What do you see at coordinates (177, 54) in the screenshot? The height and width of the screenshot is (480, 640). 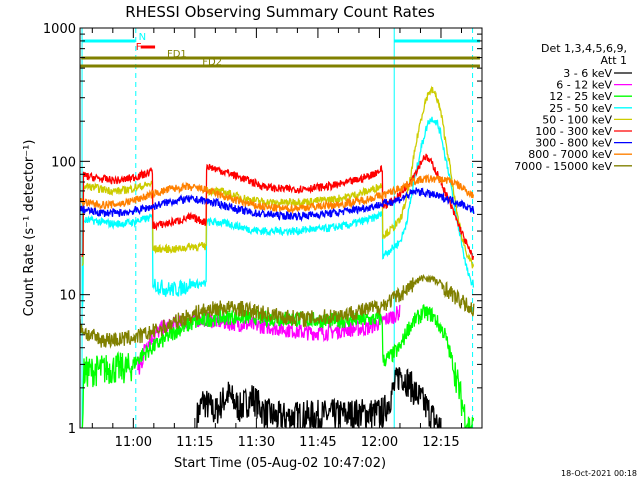 I see `flag-label-3: FD1` at bounding box center [177, 54].